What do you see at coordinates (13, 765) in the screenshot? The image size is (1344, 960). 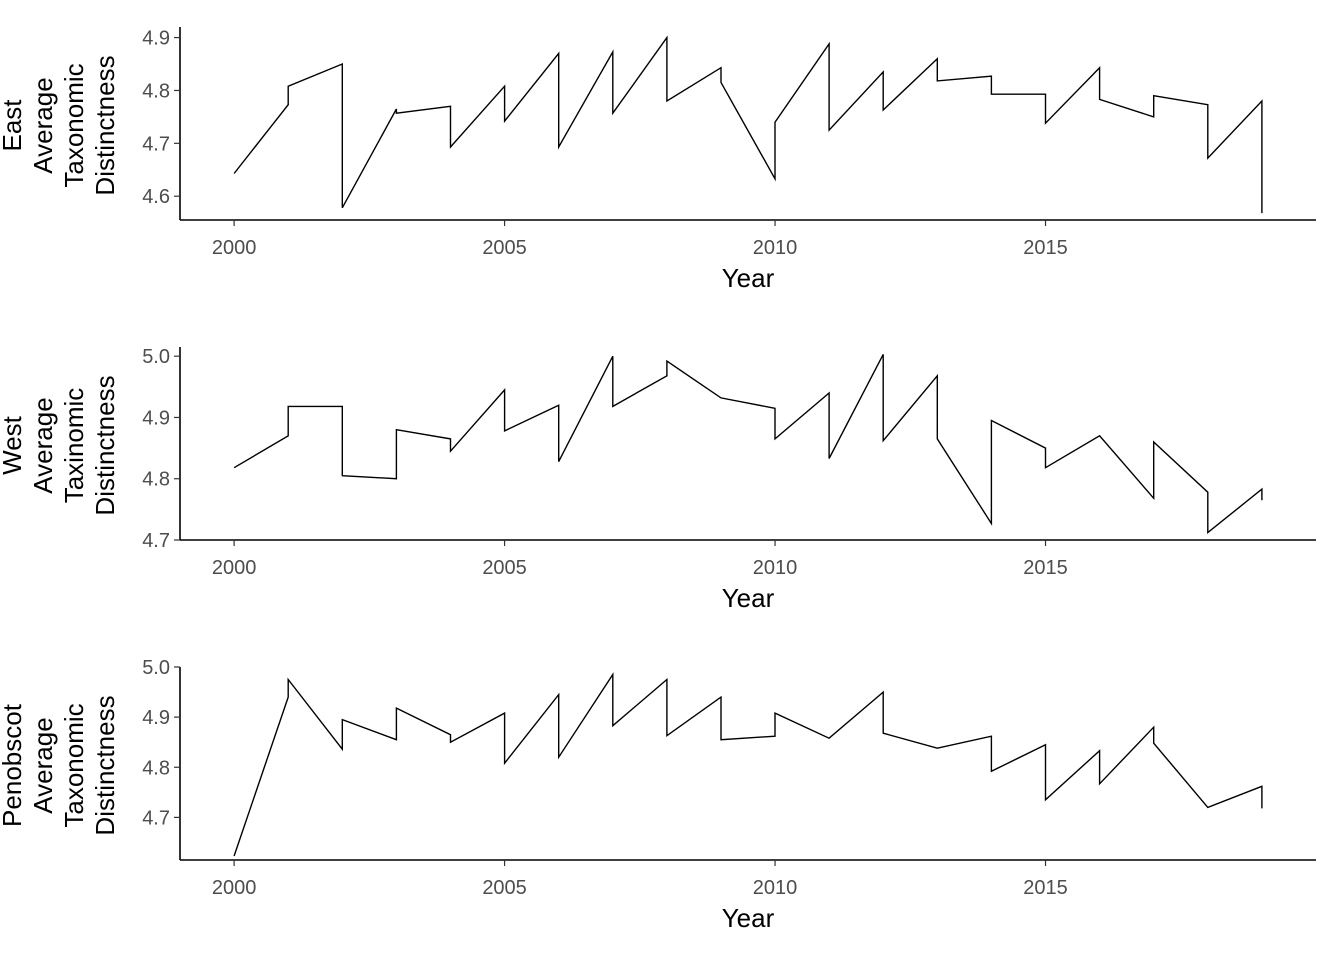 I see `y-axis-title-line: Penobscot` at bounding box center [13, 765].